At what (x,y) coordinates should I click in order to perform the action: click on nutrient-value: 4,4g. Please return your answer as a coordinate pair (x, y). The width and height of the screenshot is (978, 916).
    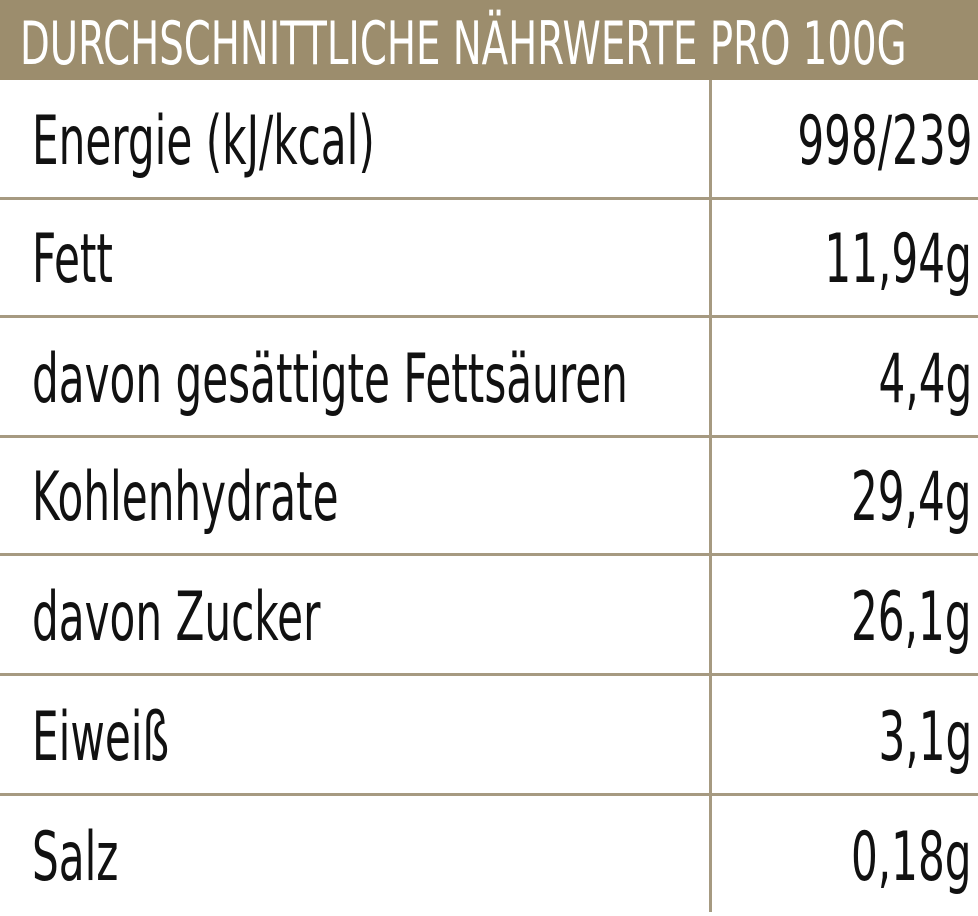
    Looking at the image, I should click on (925, 379).